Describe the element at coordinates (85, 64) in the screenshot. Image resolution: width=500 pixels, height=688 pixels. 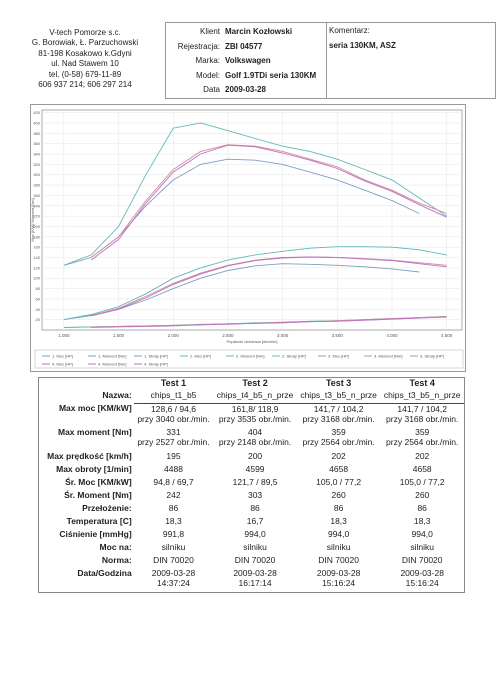
I see `company-line: ul. Nad Stawem 10` at that location.